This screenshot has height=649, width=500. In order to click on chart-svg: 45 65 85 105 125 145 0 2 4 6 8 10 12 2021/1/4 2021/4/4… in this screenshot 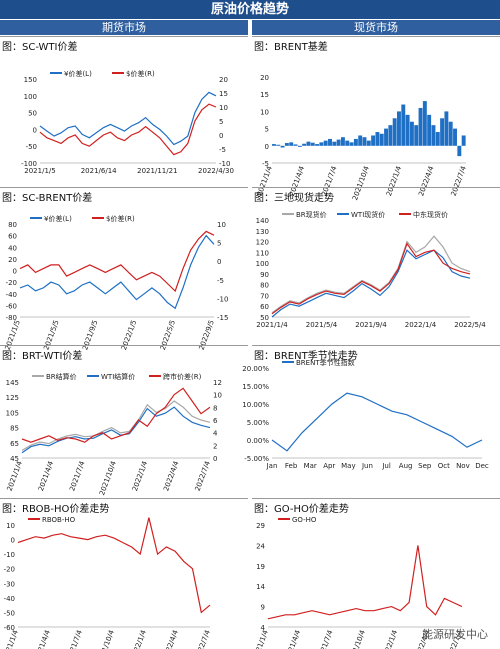, I will do `click(114, 434)`.